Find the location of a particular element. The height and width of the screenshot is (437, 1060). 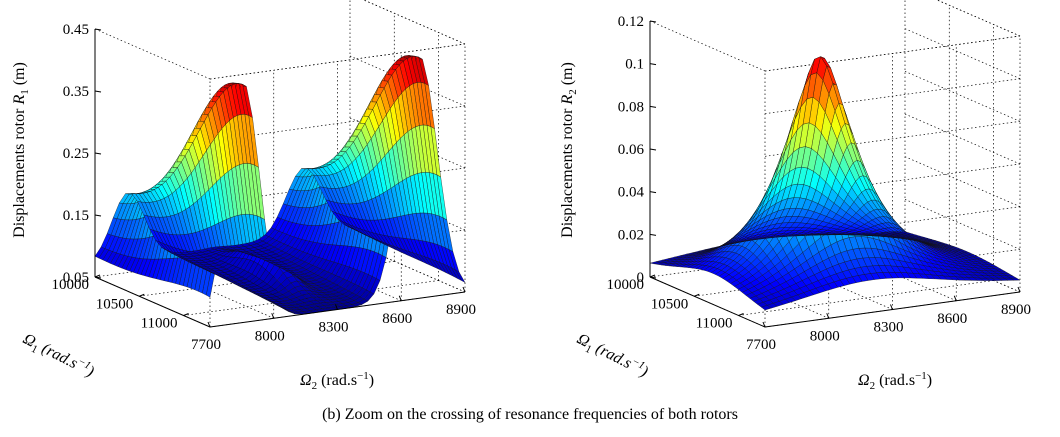

z-tick-label: 0.1 is located at coordinates (634, 65).